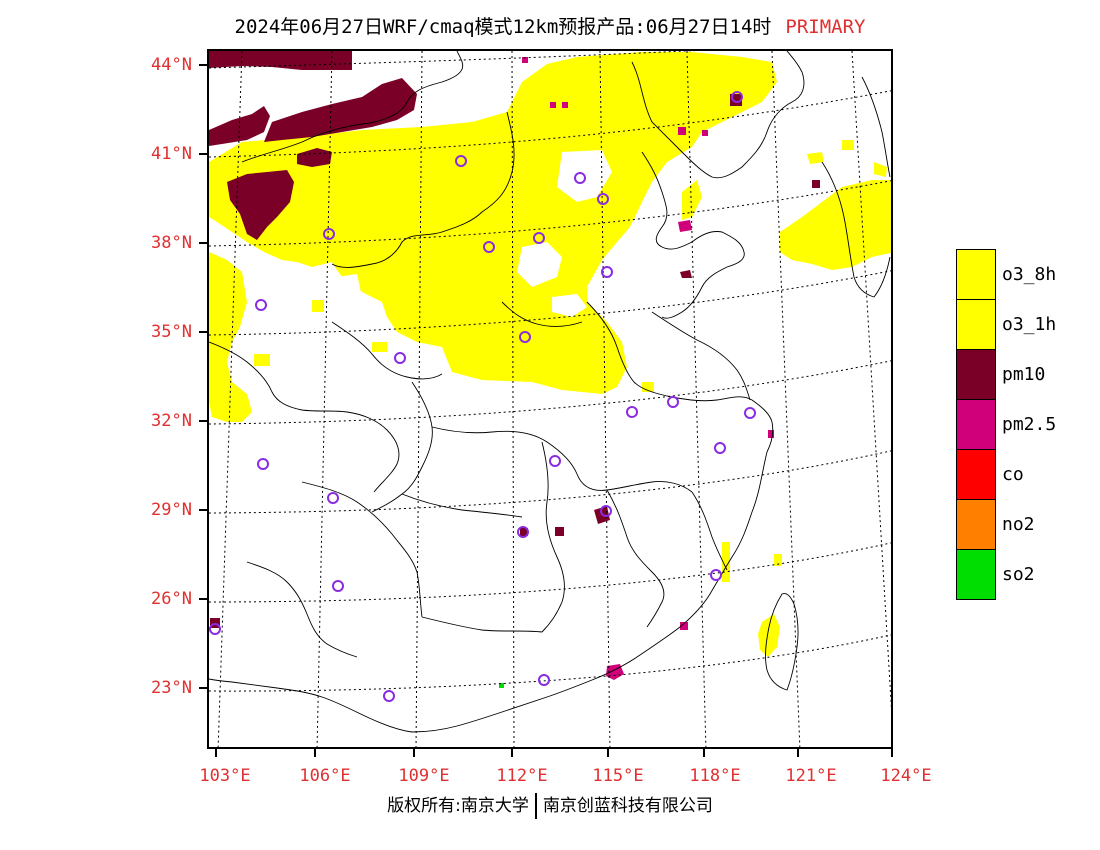 Image resolution: width=1100 pixels, height=850 pixels. What do you see at coordinates (1024, 374) in the screenshot?
I see `legend-label: pm10` at bounding box center [1024, 374].